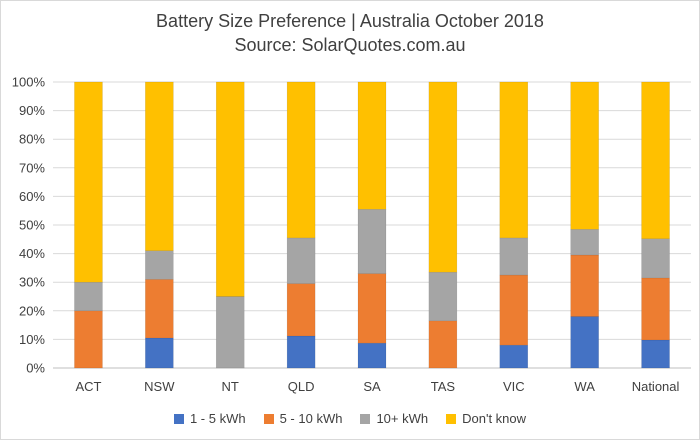  I want to click on y-tick-label: 90%, so click(32, 110).